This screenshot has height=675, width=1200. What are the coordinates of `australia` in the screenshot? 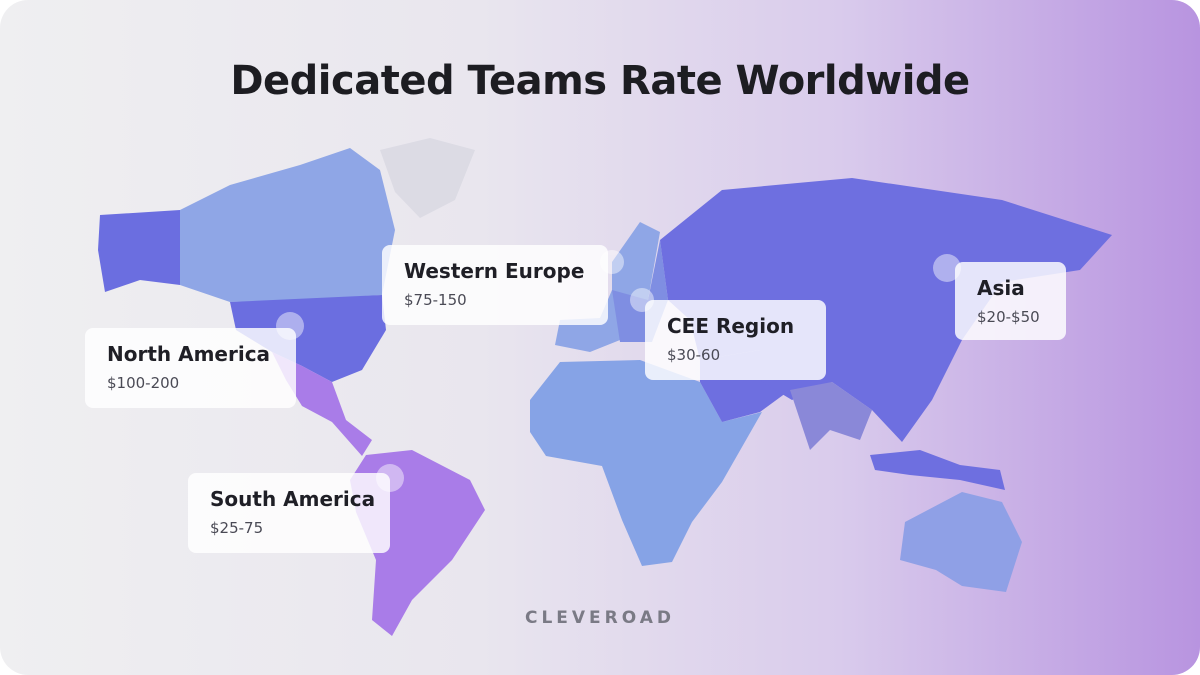 It's located at (961, 542).